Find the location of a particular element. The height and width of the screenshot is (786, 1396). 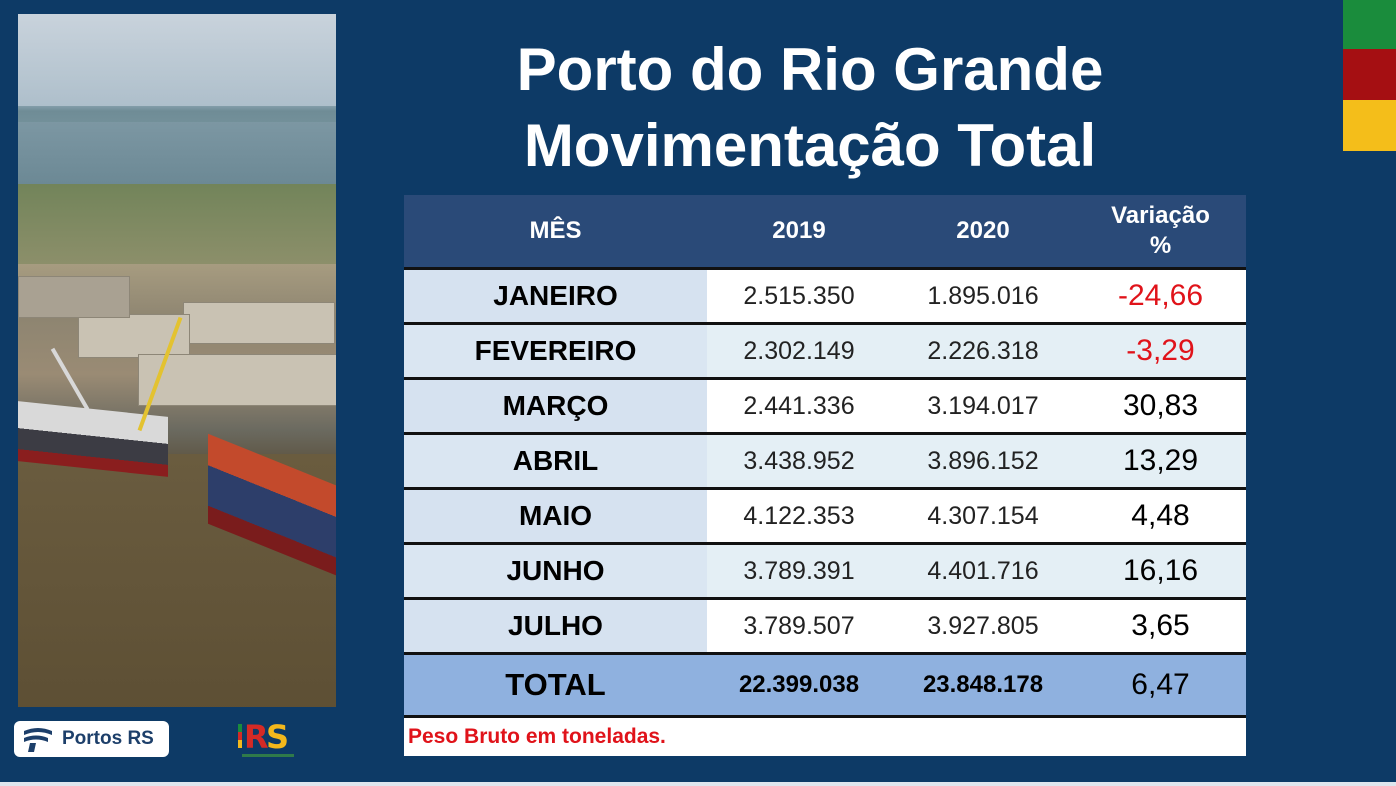

table-row: JUNHO 3.789.391 4.401.716 16,16 is located at coordinates (825, 570).